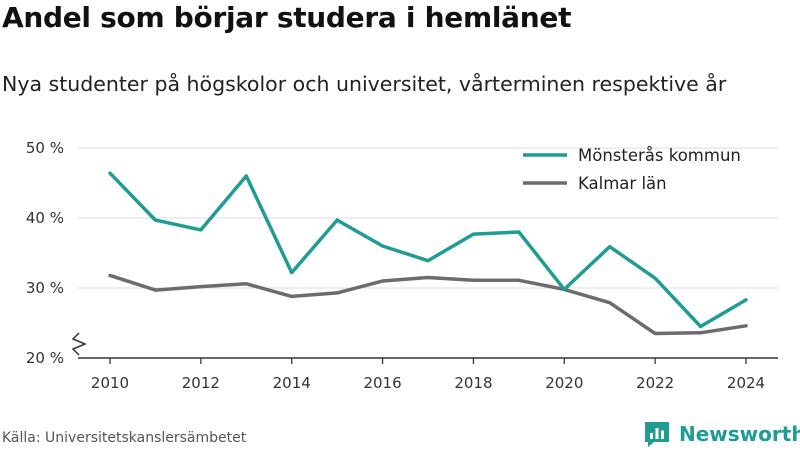 This screenshot has height=450, width=800. I want to click on source-note: Källa: Universitetskanslersämbetet, so click(124, 438).